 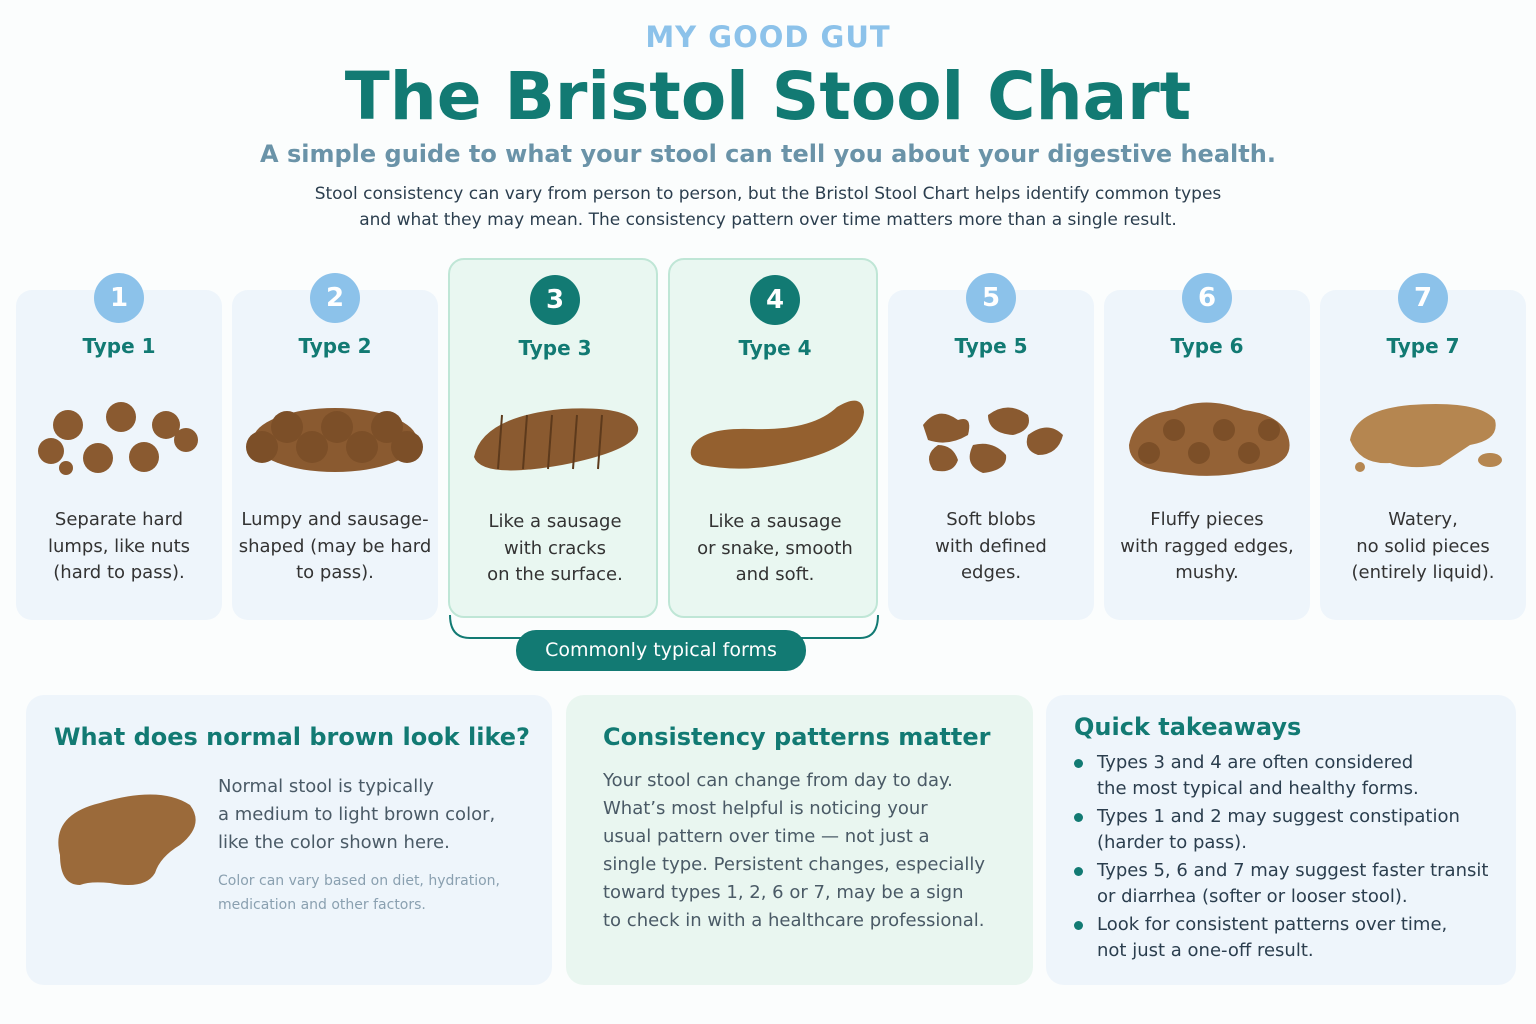 I want to click on type-description: with defined, so click(x=991, y=546).